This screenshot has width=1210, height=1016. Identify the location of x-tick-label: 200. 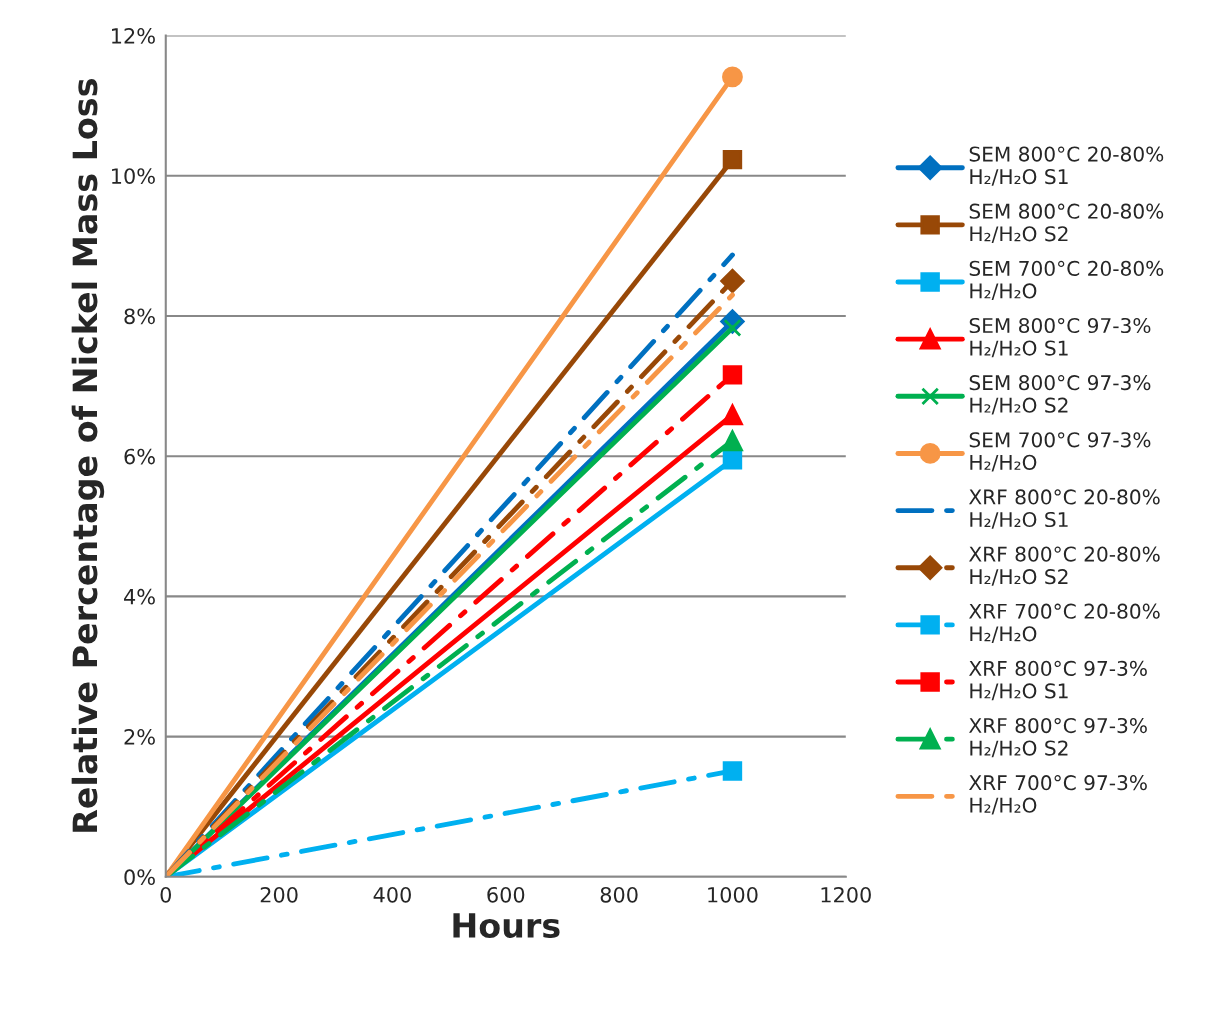
(279, 894).